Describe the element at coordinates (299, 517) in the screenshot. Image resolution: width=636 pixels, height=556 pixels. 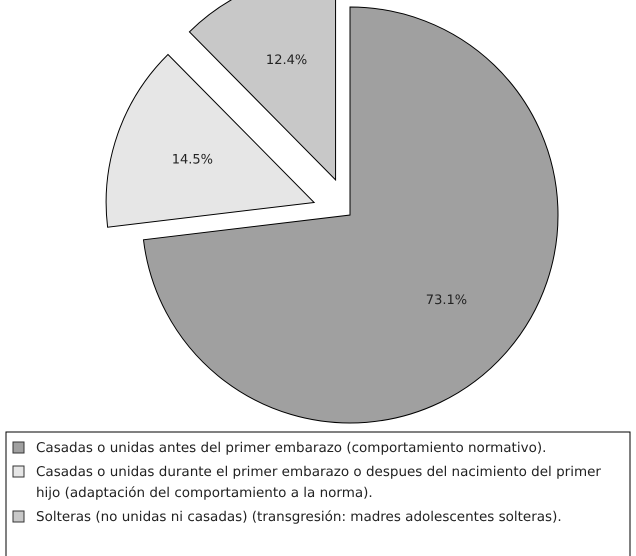
I see `legend-label: Solteras (no unidas ni casadas) (transgresión: madres adolescentes solteras).` at that location.